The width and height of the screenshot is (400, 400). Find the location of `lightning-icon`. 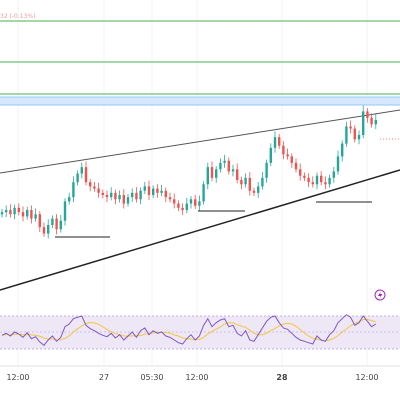

lightning-icon is located at coordinates (380, 295).